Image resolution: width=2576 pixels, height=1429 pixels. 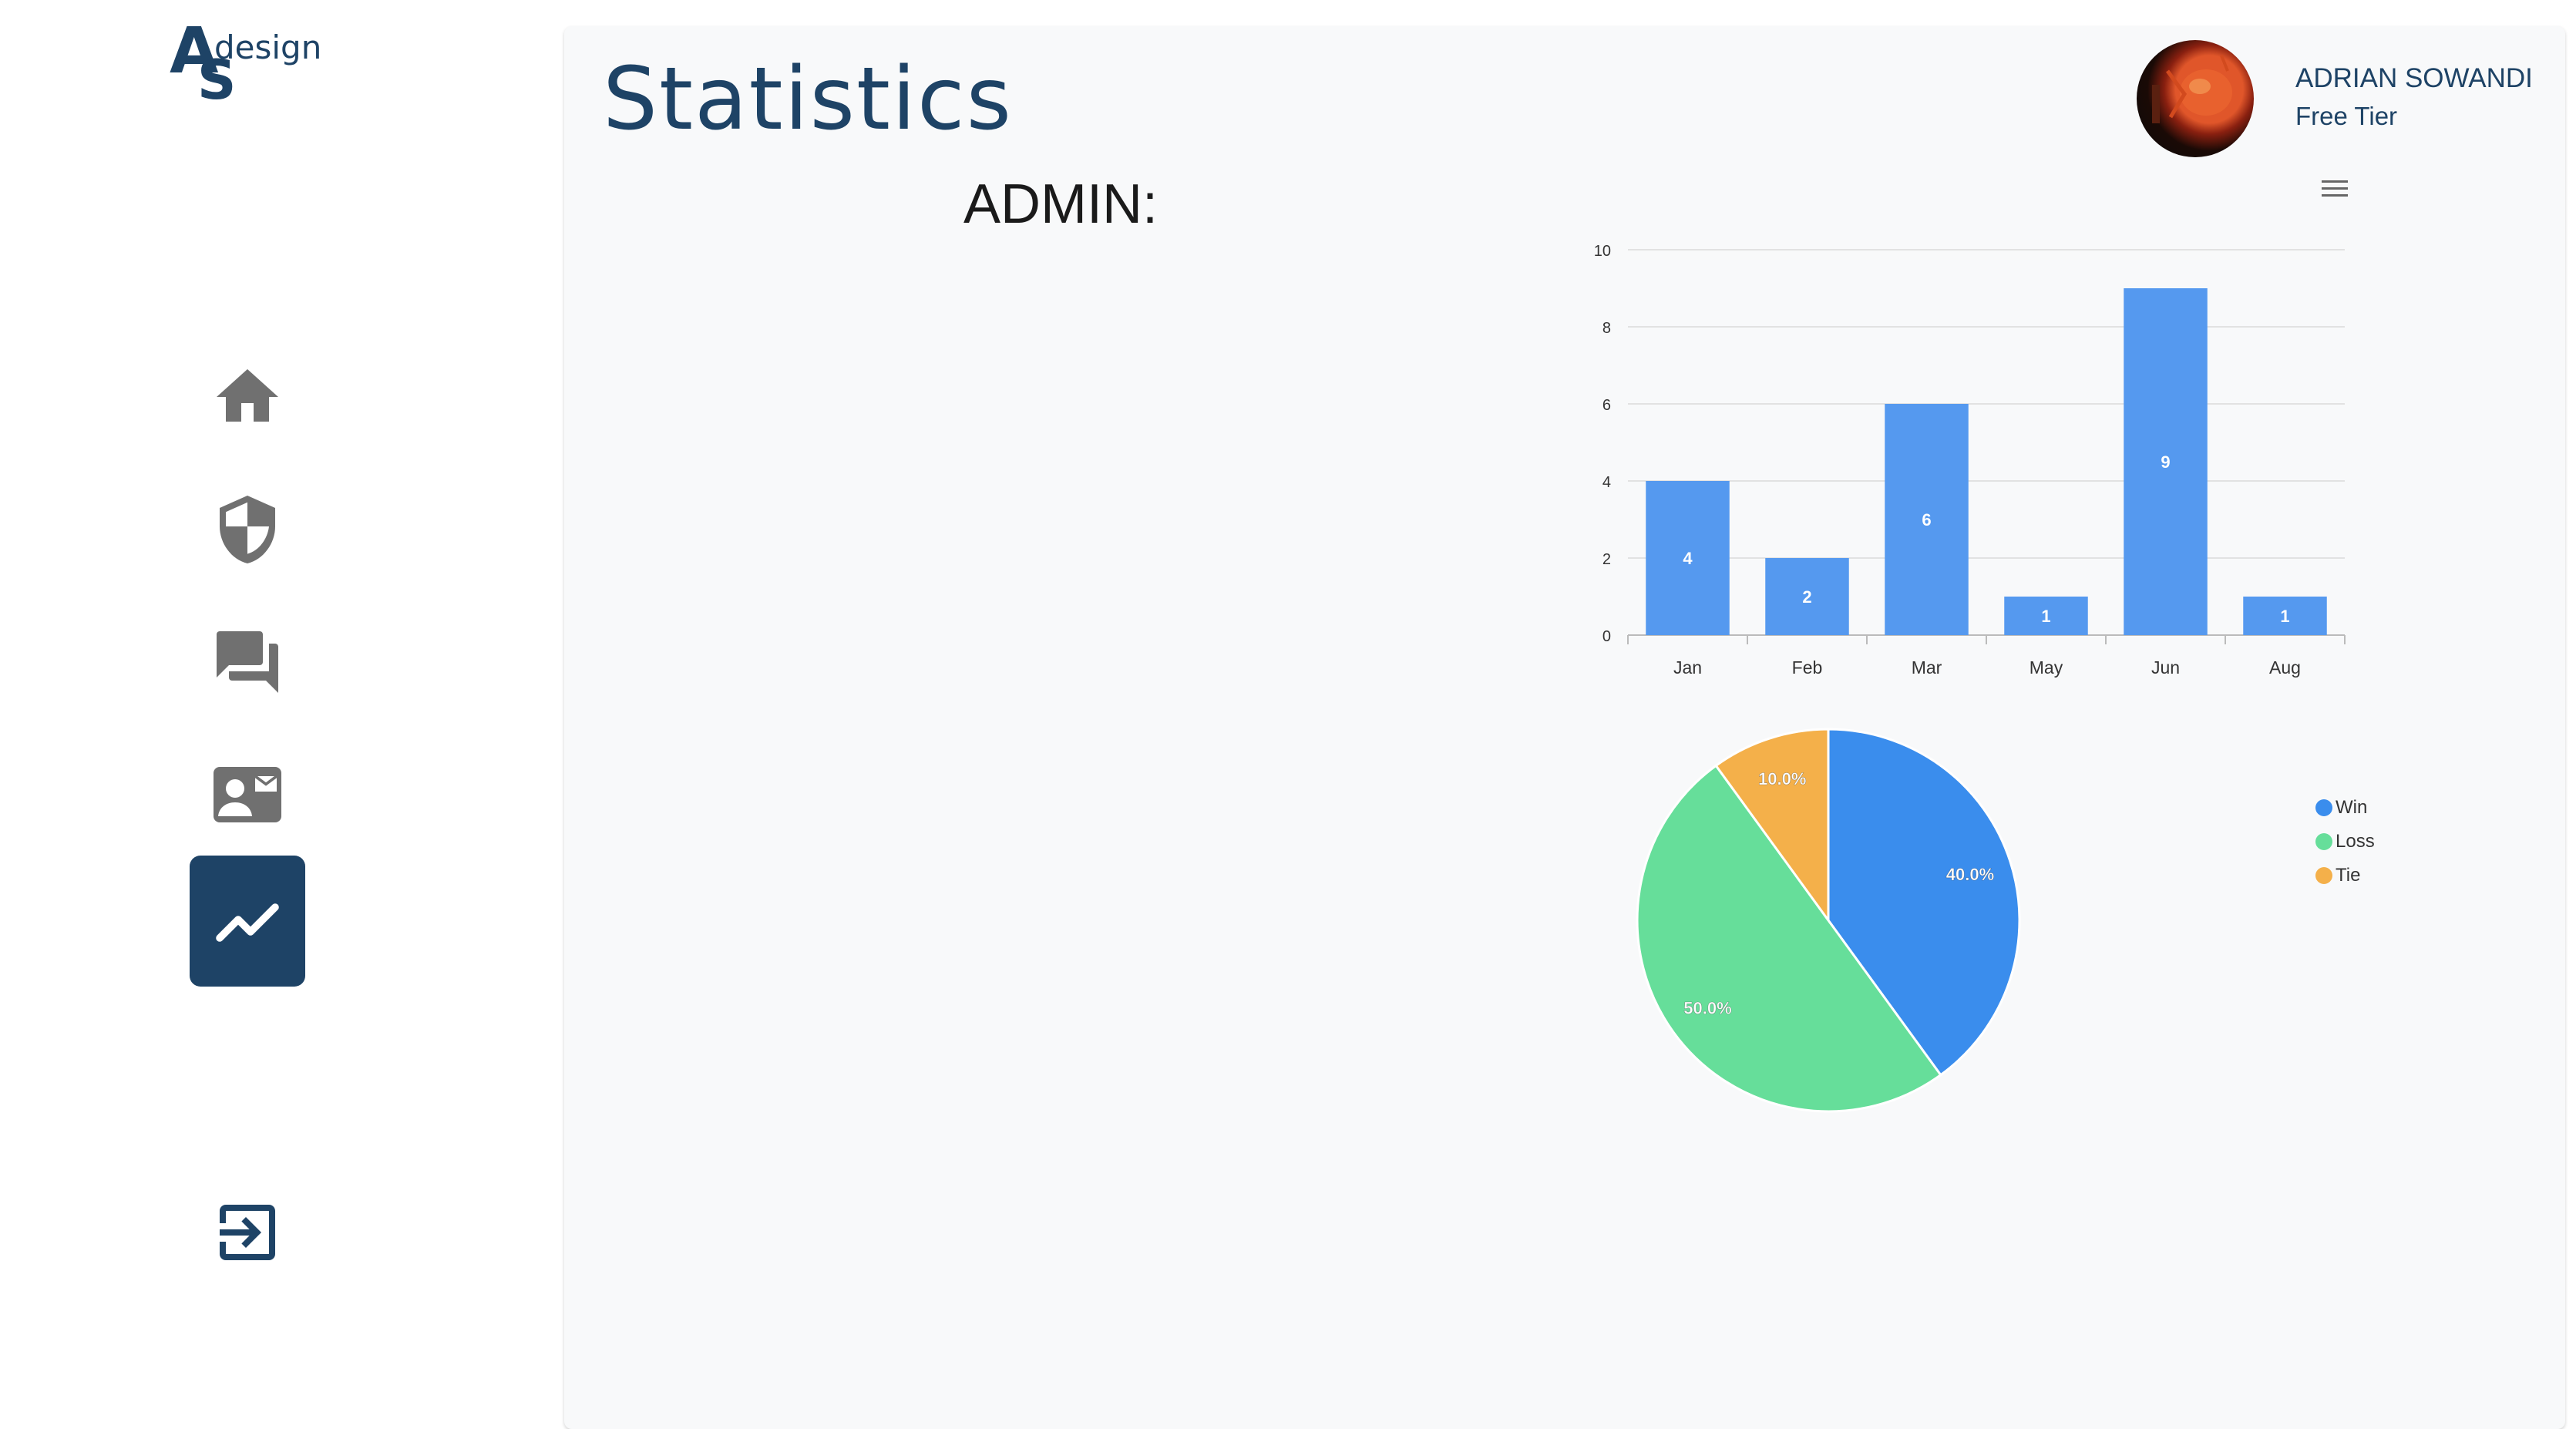 I want to click on bar-feb, so click(x=1807, y=596).